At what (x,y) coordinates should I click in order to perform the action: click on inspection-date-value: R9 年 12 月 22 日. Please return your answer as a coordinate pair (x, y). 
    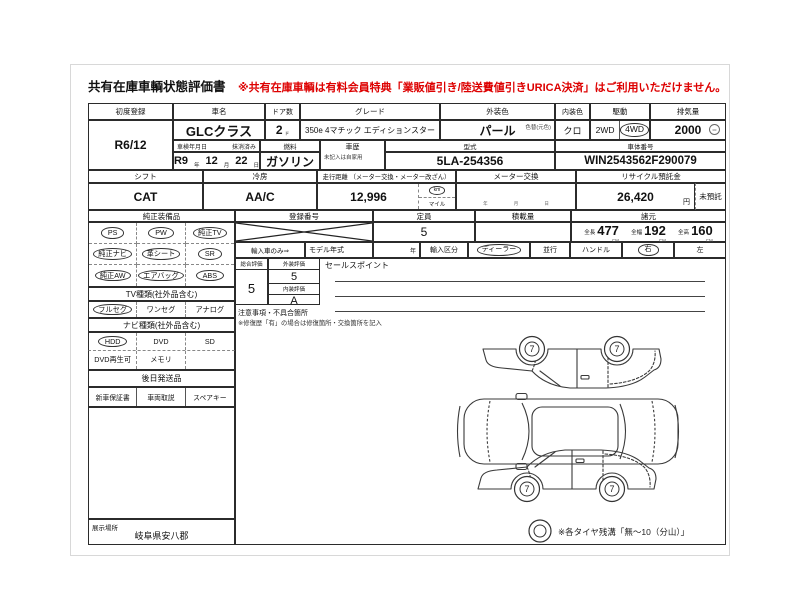
    Looking at the image, I should click on (216, 161).